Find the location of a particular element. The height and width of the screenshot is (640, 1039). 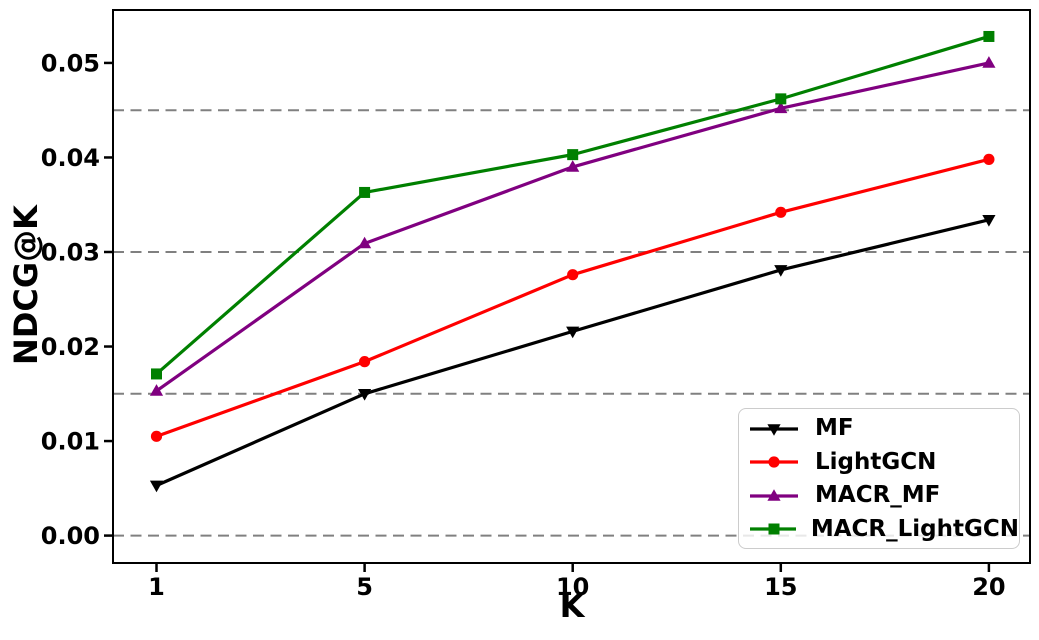

y-tick-label: 0.03 is located at coordinates (70, 252).